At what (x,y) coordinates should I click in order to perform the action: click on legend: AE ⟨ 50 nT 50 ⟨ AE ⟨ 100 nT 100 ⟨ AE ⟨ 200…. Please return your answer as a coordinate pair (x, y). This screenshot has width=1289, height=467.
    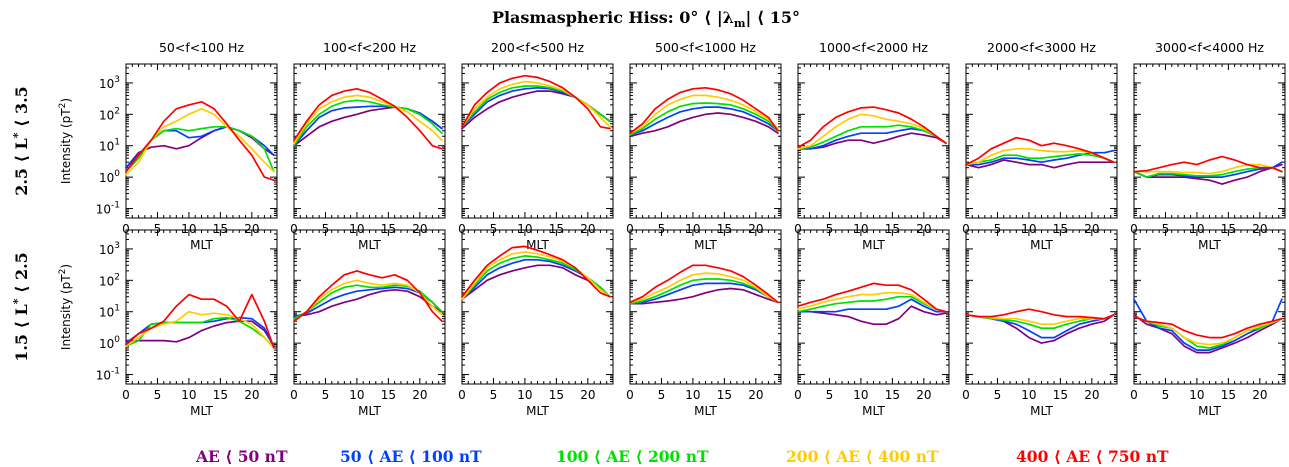
    Looking at the image, I should click on (682, 456).